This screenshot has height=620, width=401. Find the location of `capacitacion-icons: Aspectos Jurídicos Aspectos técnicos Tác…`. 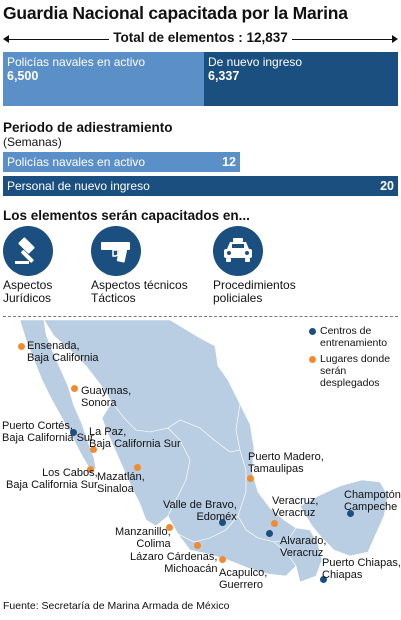

capacitacion-icons: Aspectos Jurídicos Aspectos técnicos Tác… is located at coordinates (200, 271).